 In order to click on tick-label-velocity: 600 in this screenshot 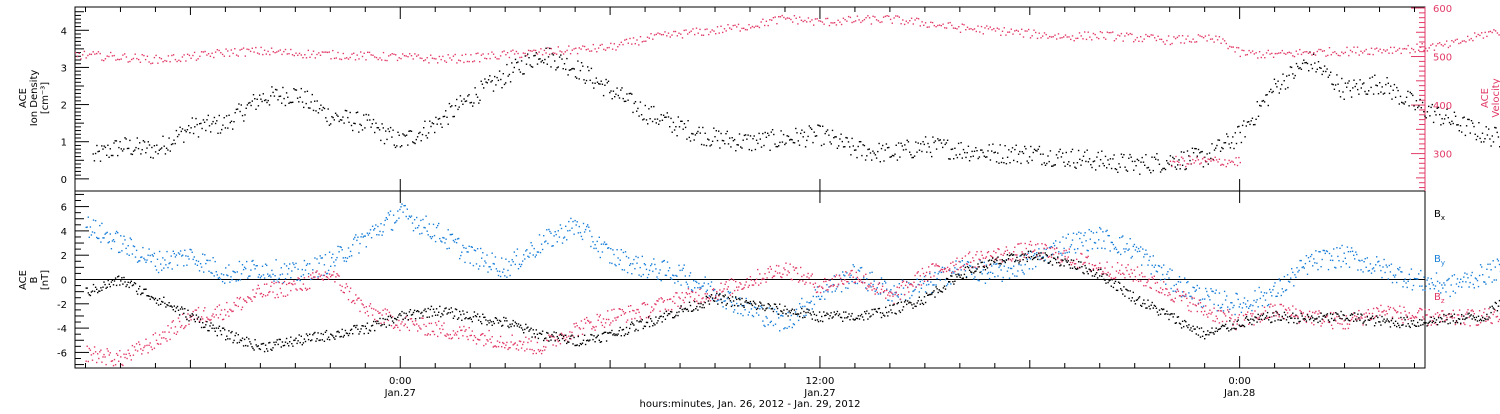, I will do `click(1442, 9)`.